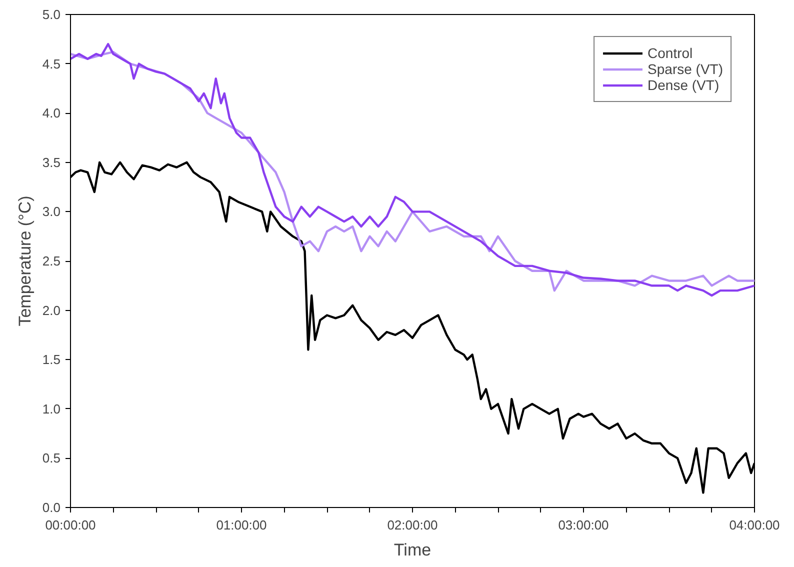  Describe the element at coordinates (51, 64) in the screenshot. I see `y-tick-label: 4.5` at that location.